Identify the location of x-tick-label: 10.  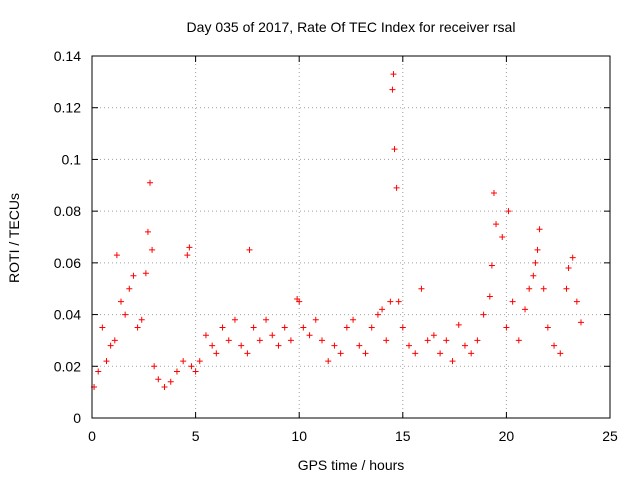
(299, 436).